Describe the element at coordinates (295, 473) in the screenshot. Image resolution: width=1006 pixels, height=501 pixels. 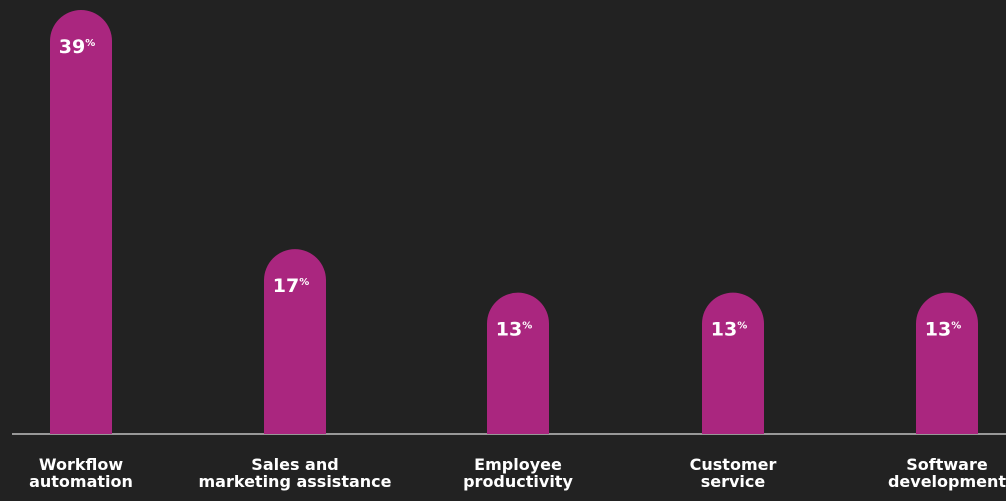
I see `category-label: Sales and marketing assistance` at that location.